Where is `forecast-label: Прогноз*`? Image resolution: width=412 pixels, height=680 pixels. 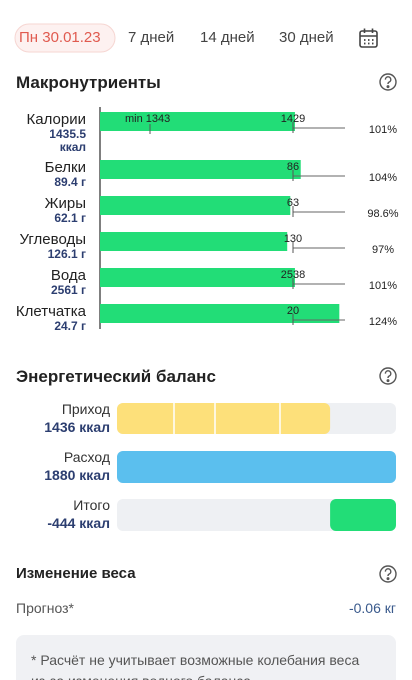
forecast-label: Прогноз* is located at coordinates (45, 608).